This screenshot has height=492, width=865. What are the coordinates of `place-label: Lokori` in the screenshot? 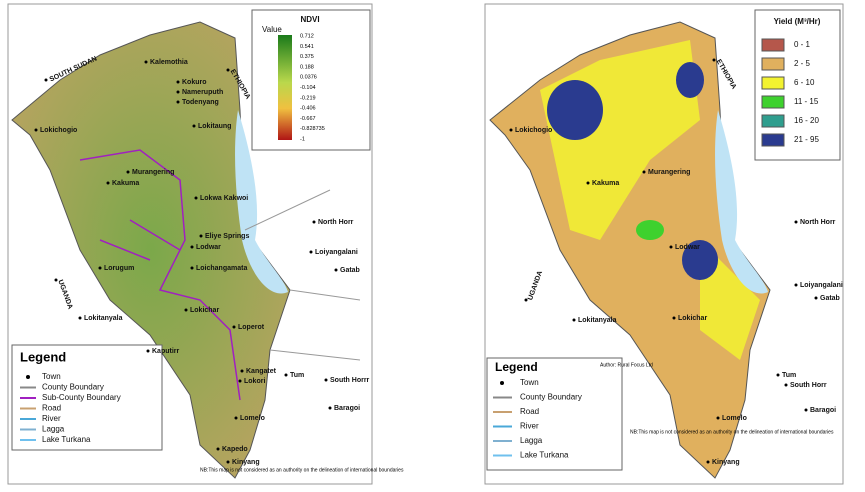 It's located at (254, 381).